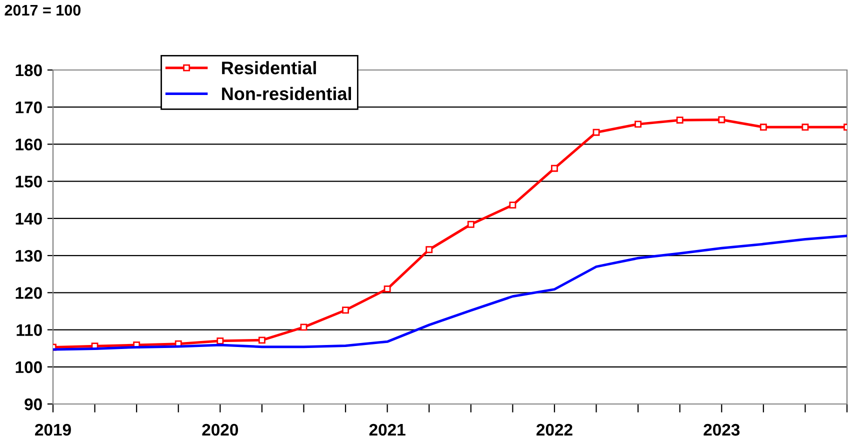  I want to click on x-tick-label: 2020, so click(220, 430).